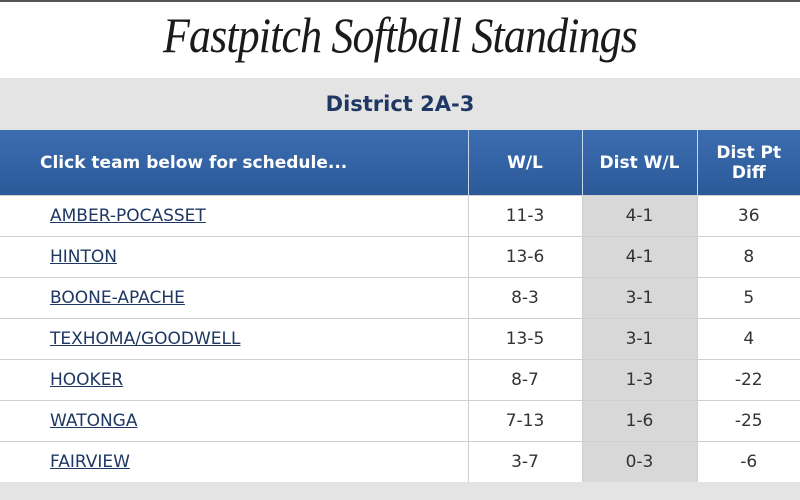 The image size is (800, 500). Describe the element at coordinates (748, 257) in the screenshot. I see `cell: 8` at that location.